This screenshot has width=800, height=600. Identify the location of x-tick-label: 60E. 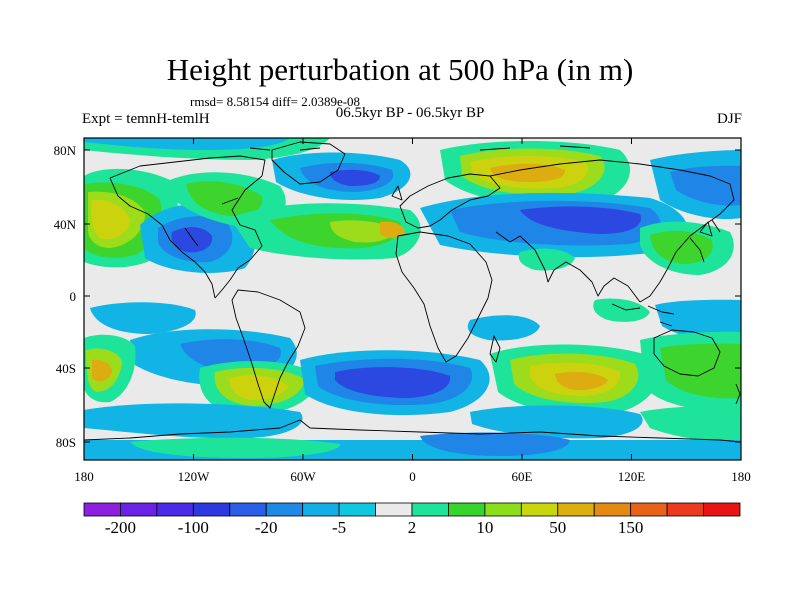
(522, 476).